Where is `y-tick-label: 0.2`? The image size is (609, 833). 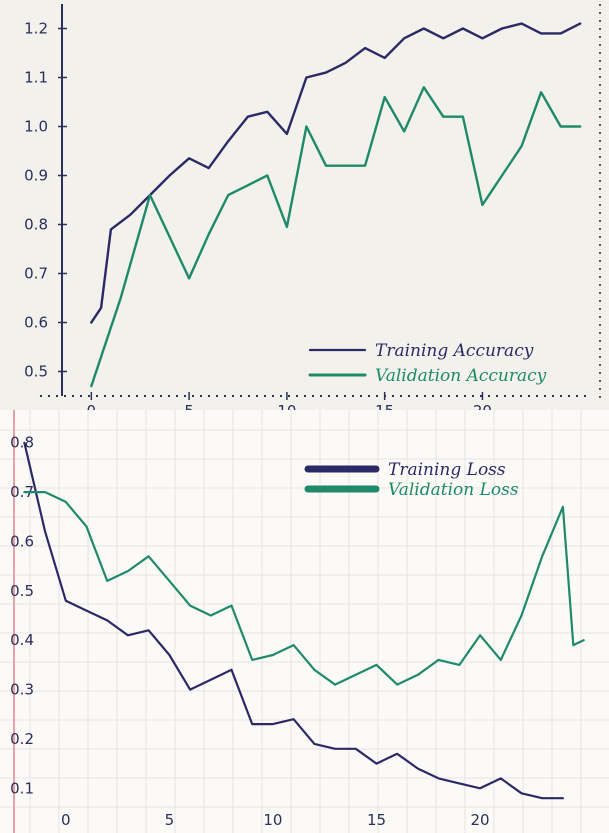 y-tick-label: 0.2 is located at coordinates (22, 739).